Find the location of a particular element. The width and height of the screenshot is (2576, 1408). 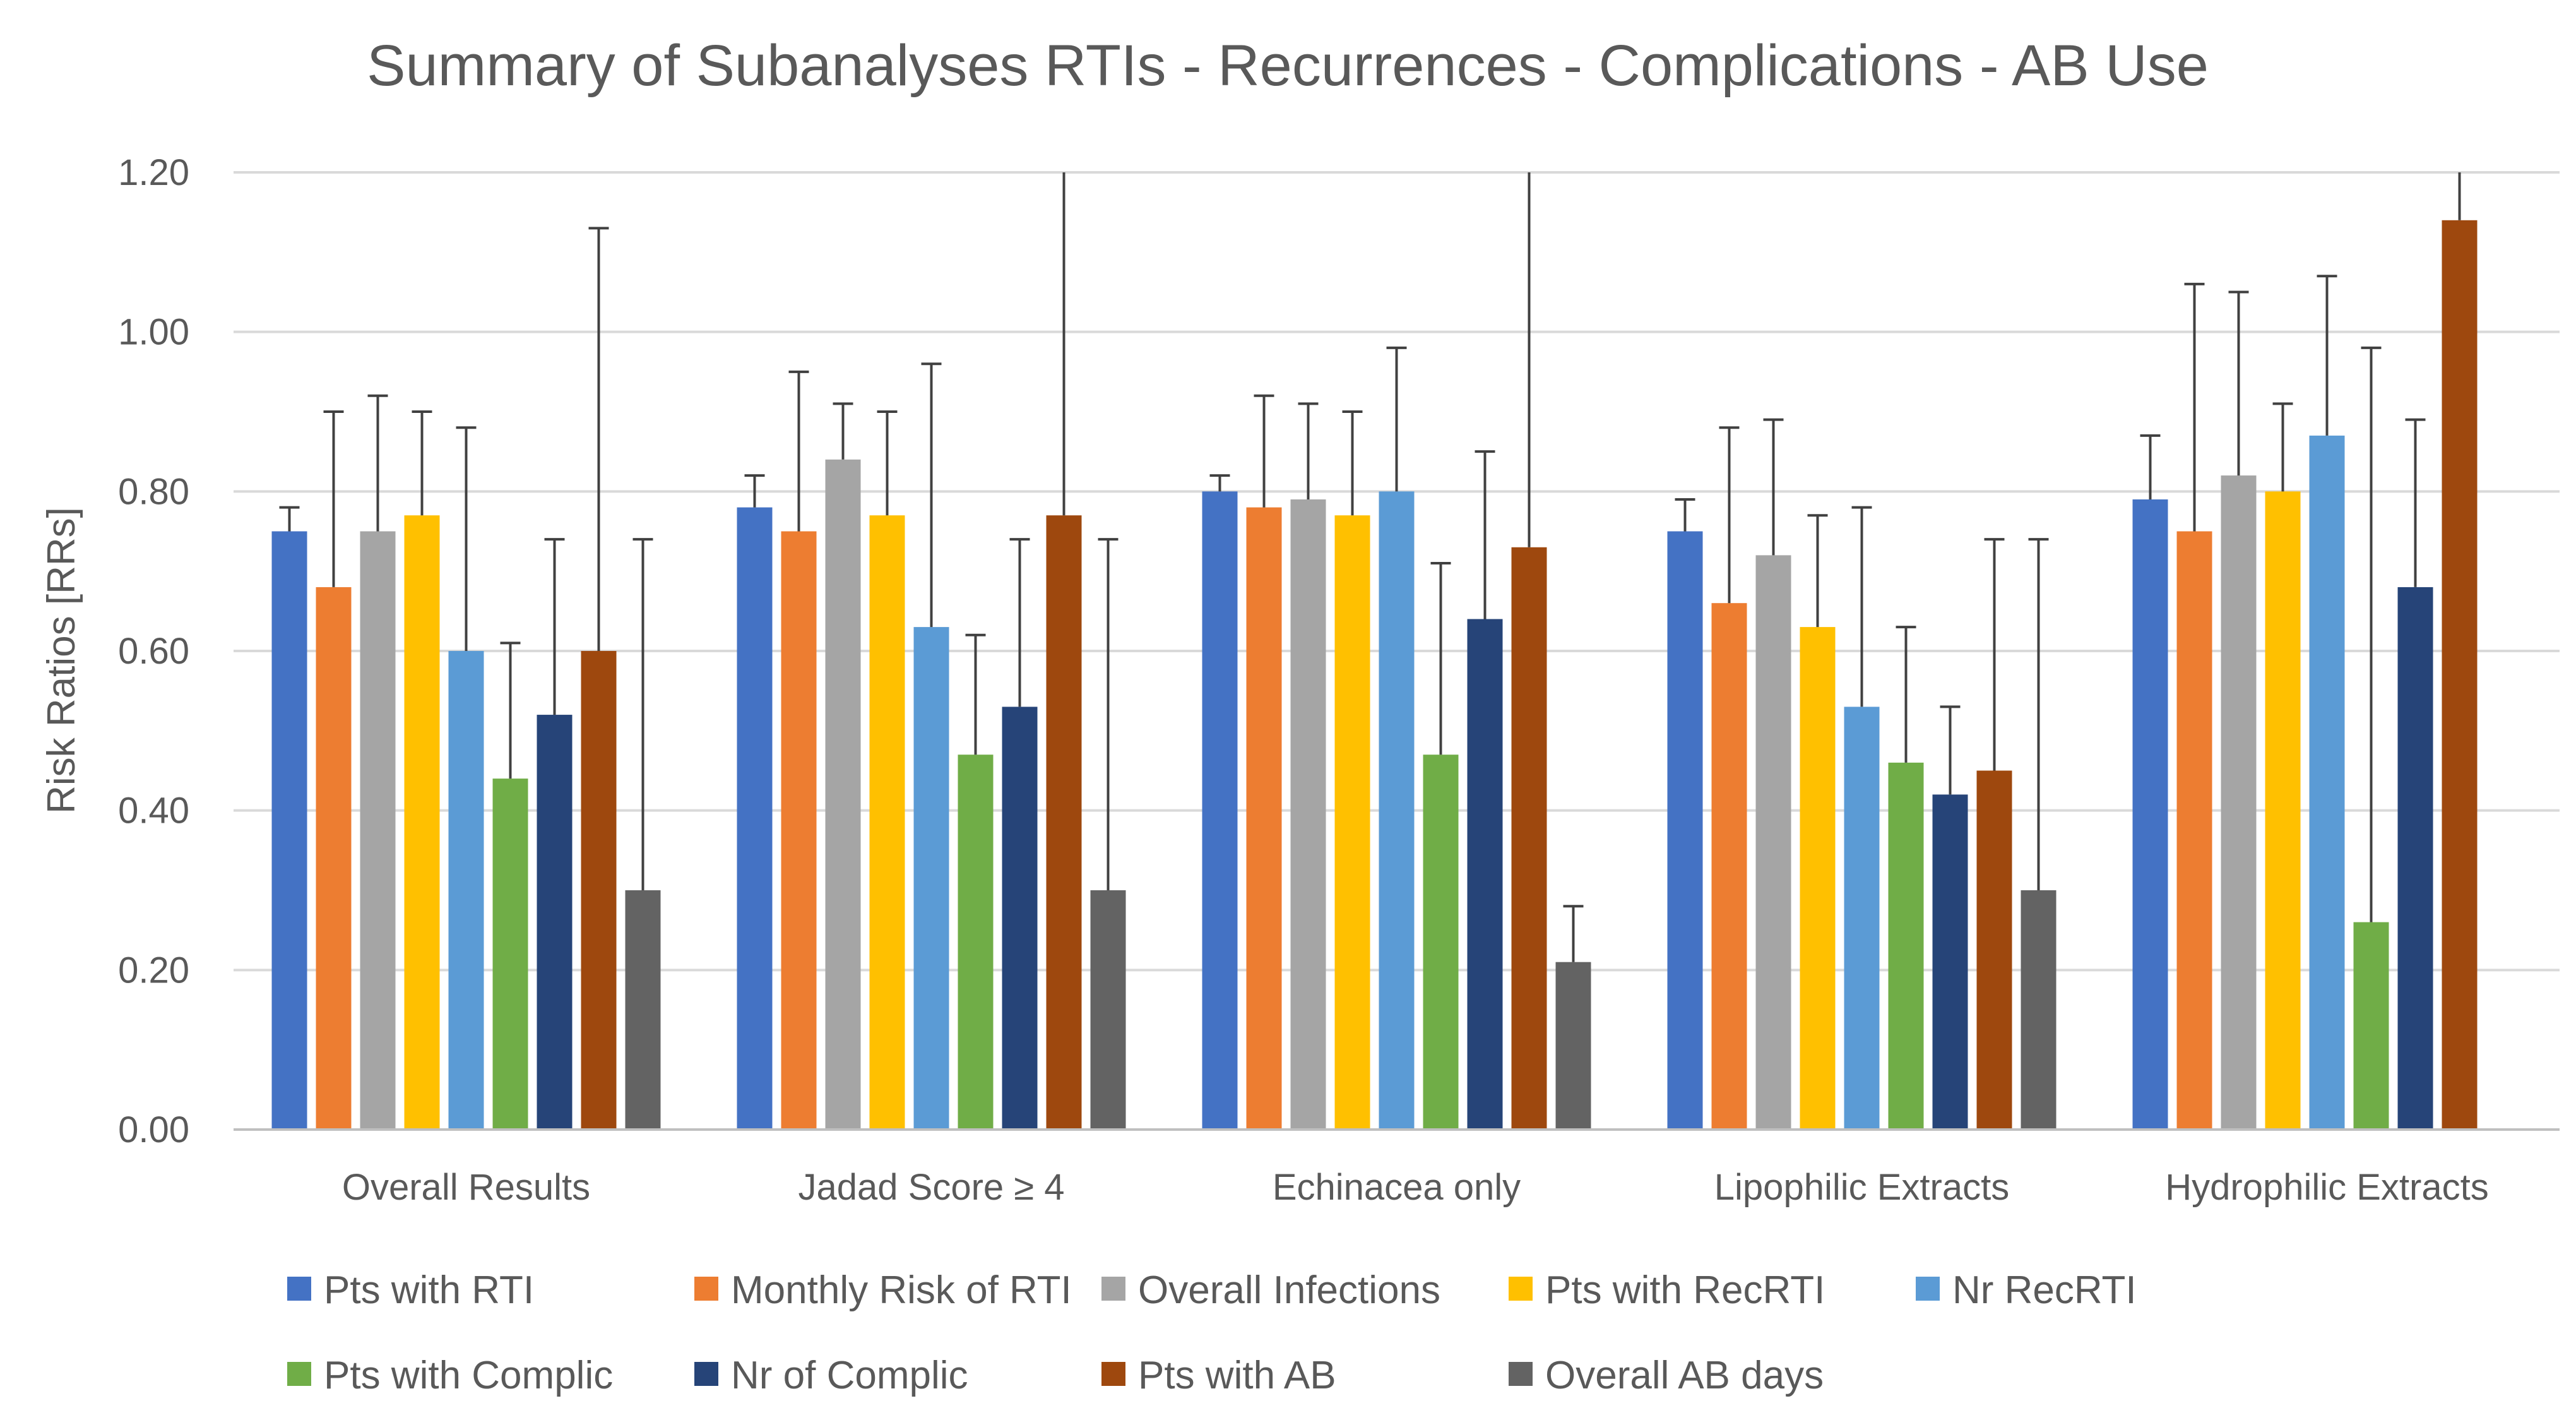

y-tick-label: 1.00 is located at coordinates (154, 332).